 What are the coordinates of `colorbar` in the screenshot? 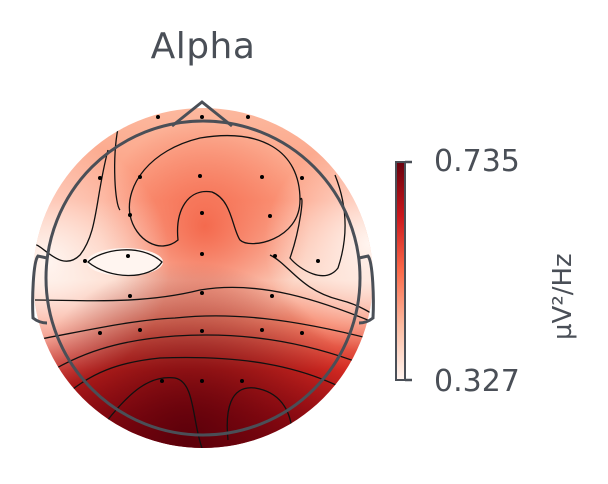 It's located at (403, 271).